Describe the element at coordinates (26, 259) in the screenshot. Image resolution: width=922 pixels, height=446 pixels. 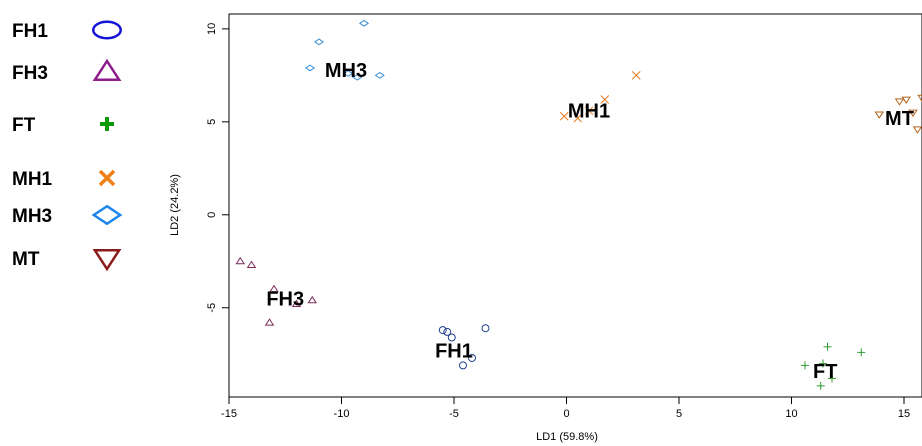
I see `legend-label: MT` at that location.